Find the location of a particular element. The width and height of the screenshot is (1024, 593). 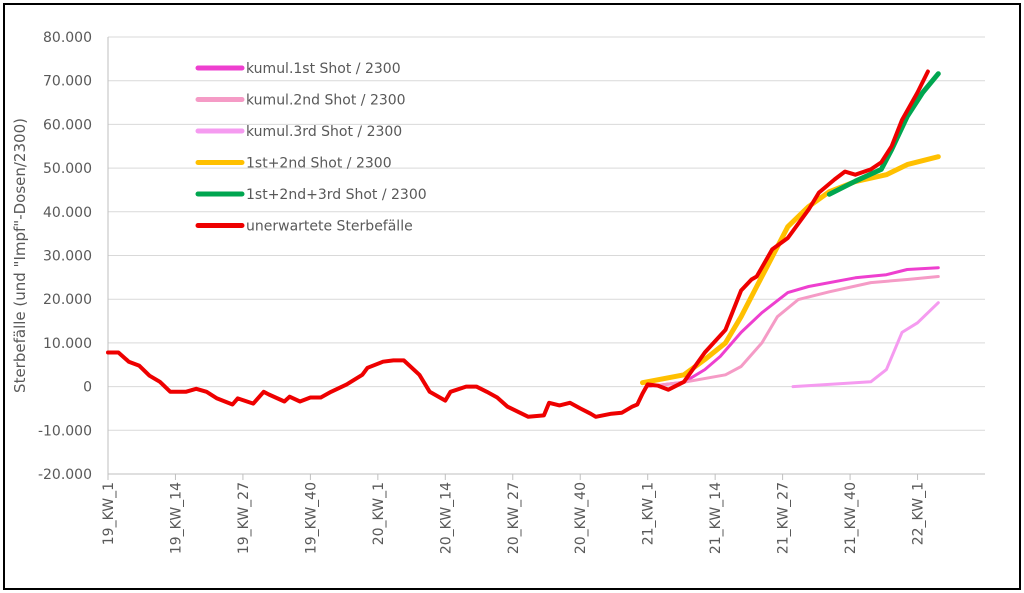

x-tick-label: 20_KW_14 is located at coordinates (446, 518).